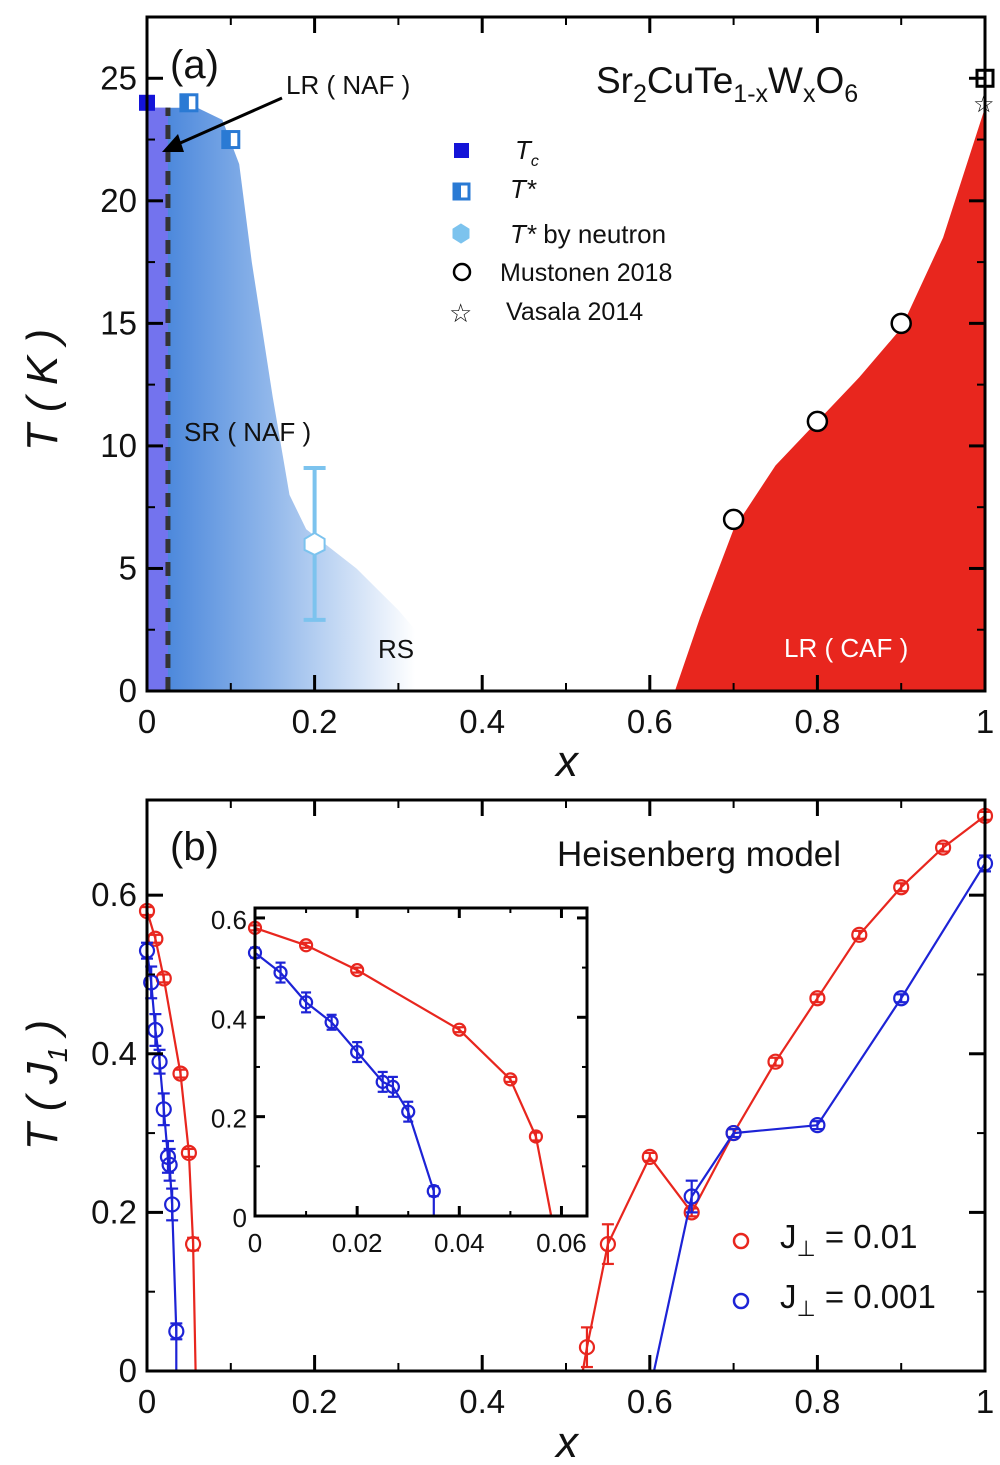  What do you see at coordinates (849, 1239) in the screenshot?
I see `legend-red-label: J⊥ = 0.01` at bounding box center [849, 1239].